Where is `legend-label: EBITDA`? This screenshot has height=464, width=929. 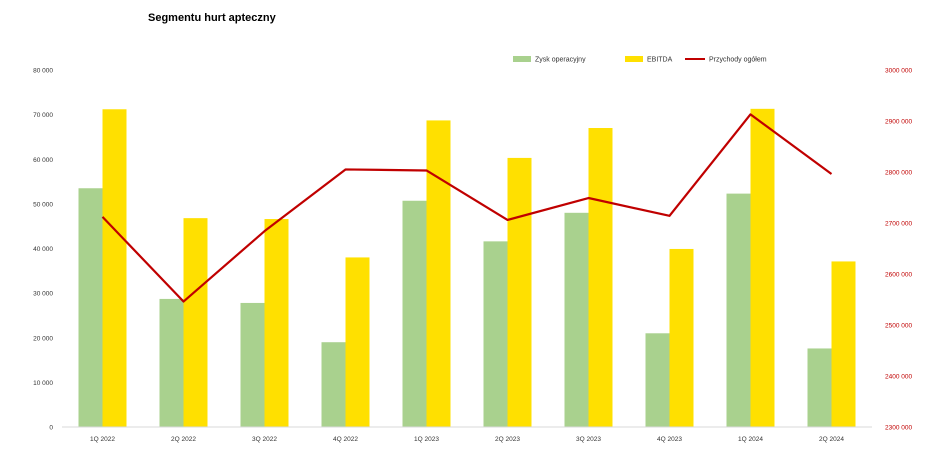 legend-label: EBITDA is located at coordinates (660, 60).